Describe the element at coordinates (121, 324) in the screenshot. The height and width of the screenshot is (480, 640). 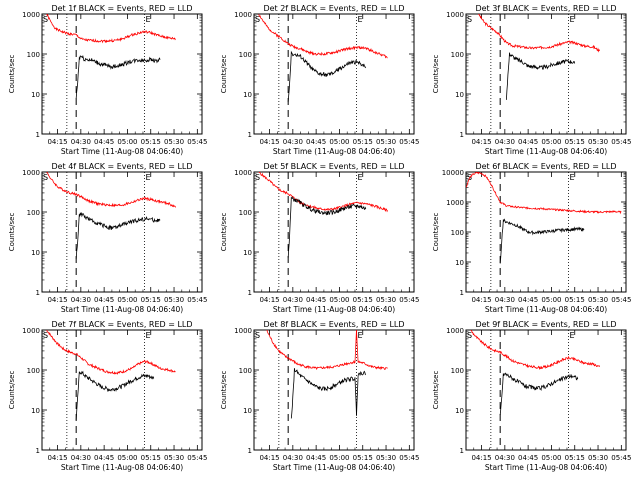
I see `panel-title: Det 7f BLACK = Events, RED = LLD` at that location.